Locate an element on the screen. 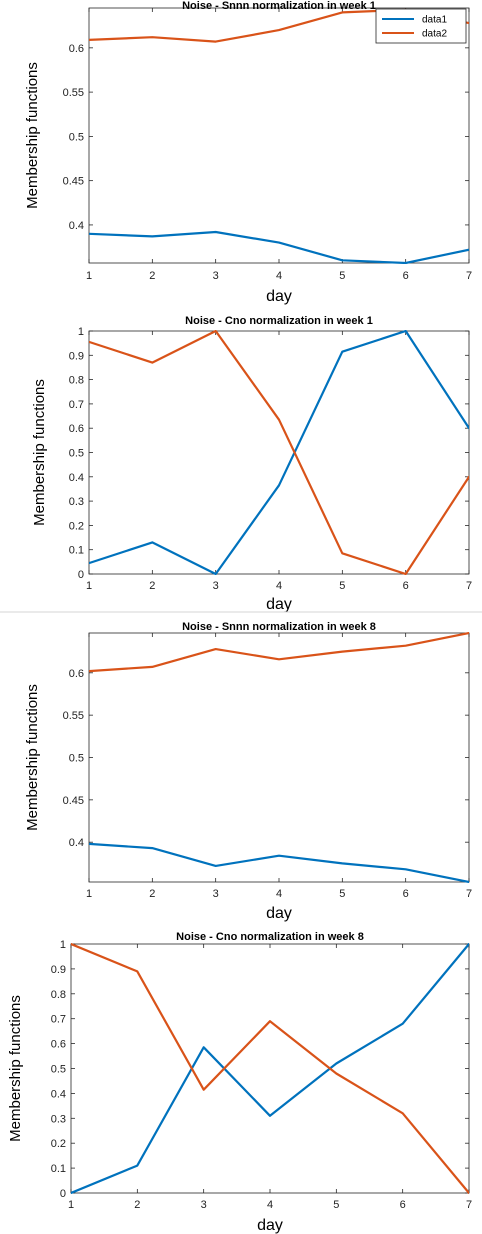 The image size is (482, 1234). chart-title: Noise - Snnn normalization in week 1 is located at coordinates (279, 6).